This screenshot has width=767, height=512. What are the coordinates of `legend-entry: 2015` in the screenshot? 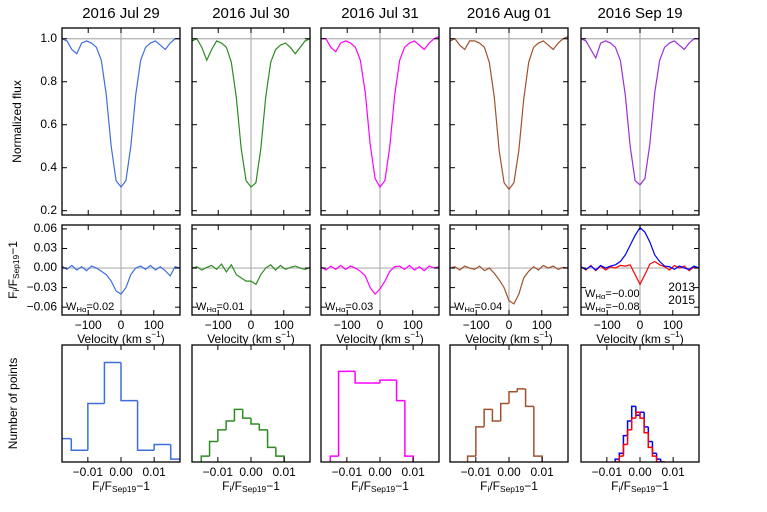 It's located at (681, 300).